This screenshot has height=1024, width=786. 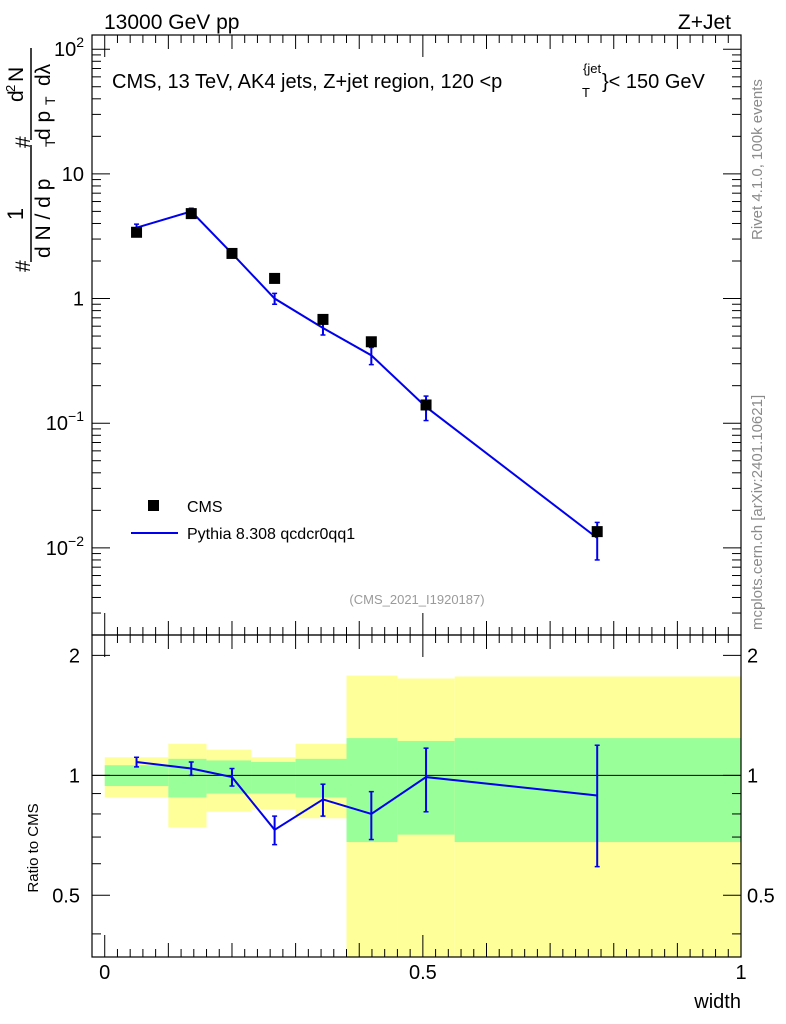 I want to click on svg-text: 2, so click(x=10, y=88).